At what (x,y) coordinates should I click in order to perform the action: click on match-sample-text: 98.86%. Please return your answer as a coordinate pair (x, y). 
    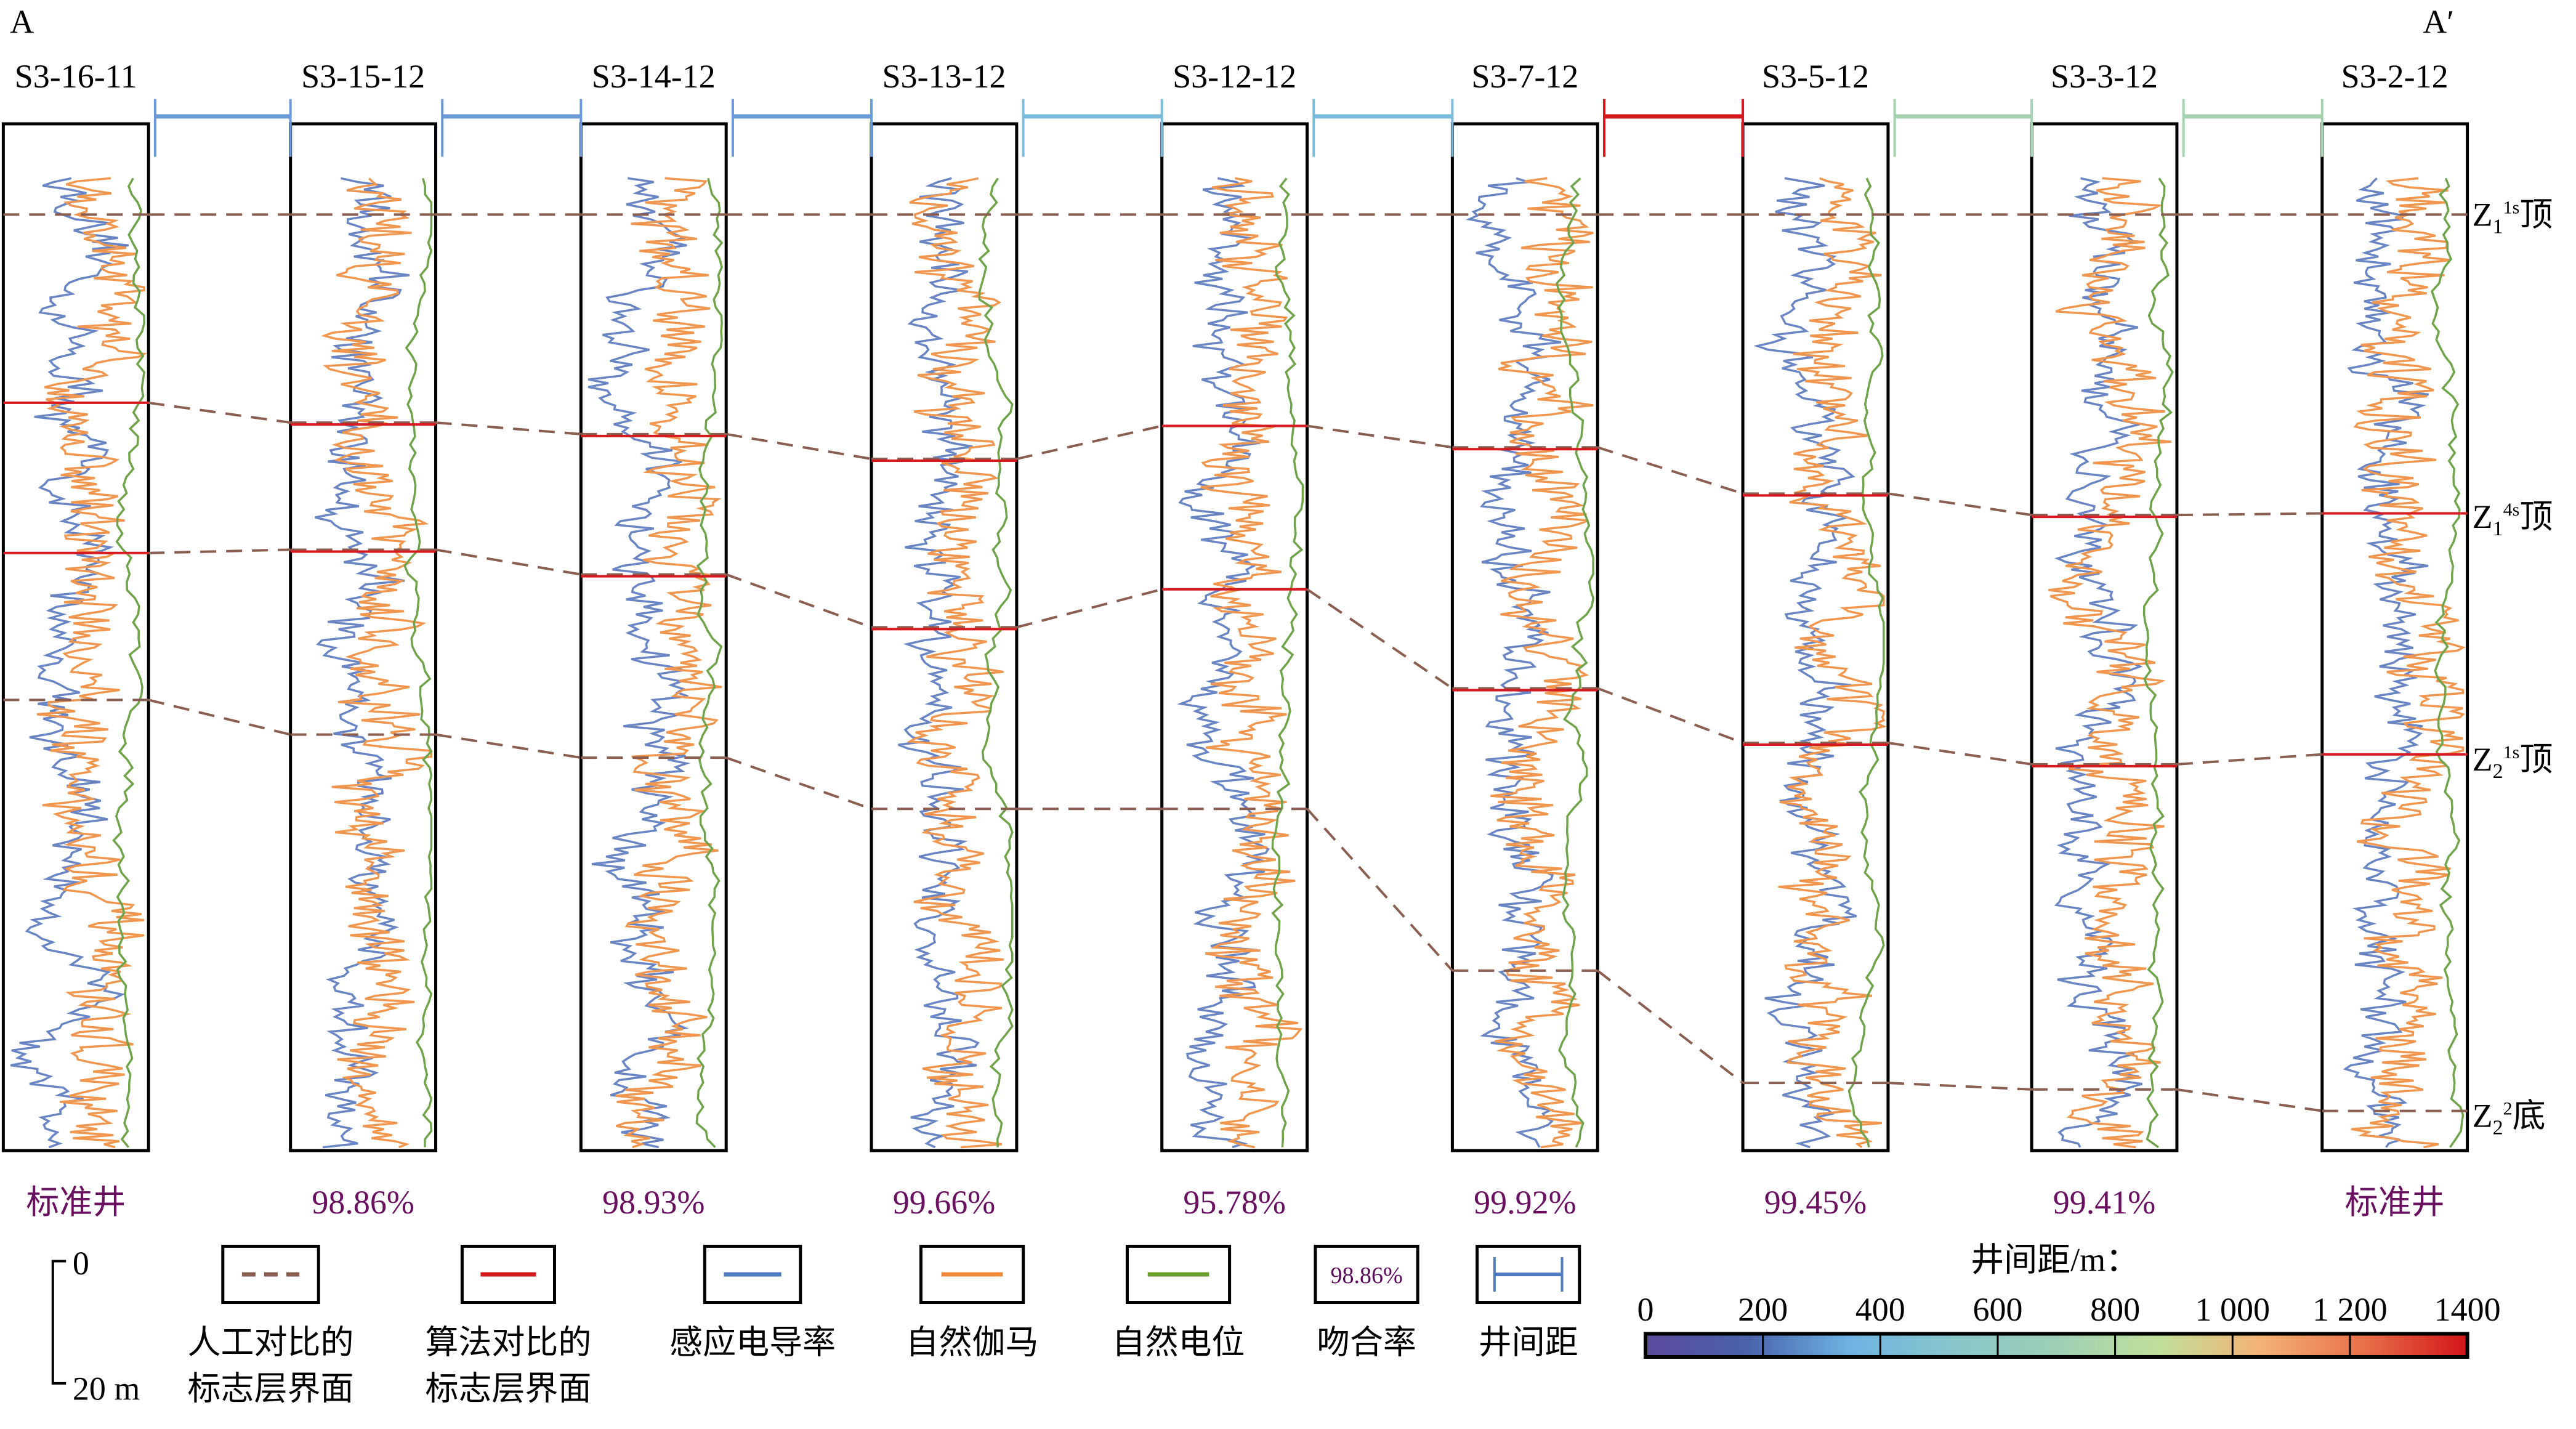
    Looking at the image, I should click on (1366, 1276).